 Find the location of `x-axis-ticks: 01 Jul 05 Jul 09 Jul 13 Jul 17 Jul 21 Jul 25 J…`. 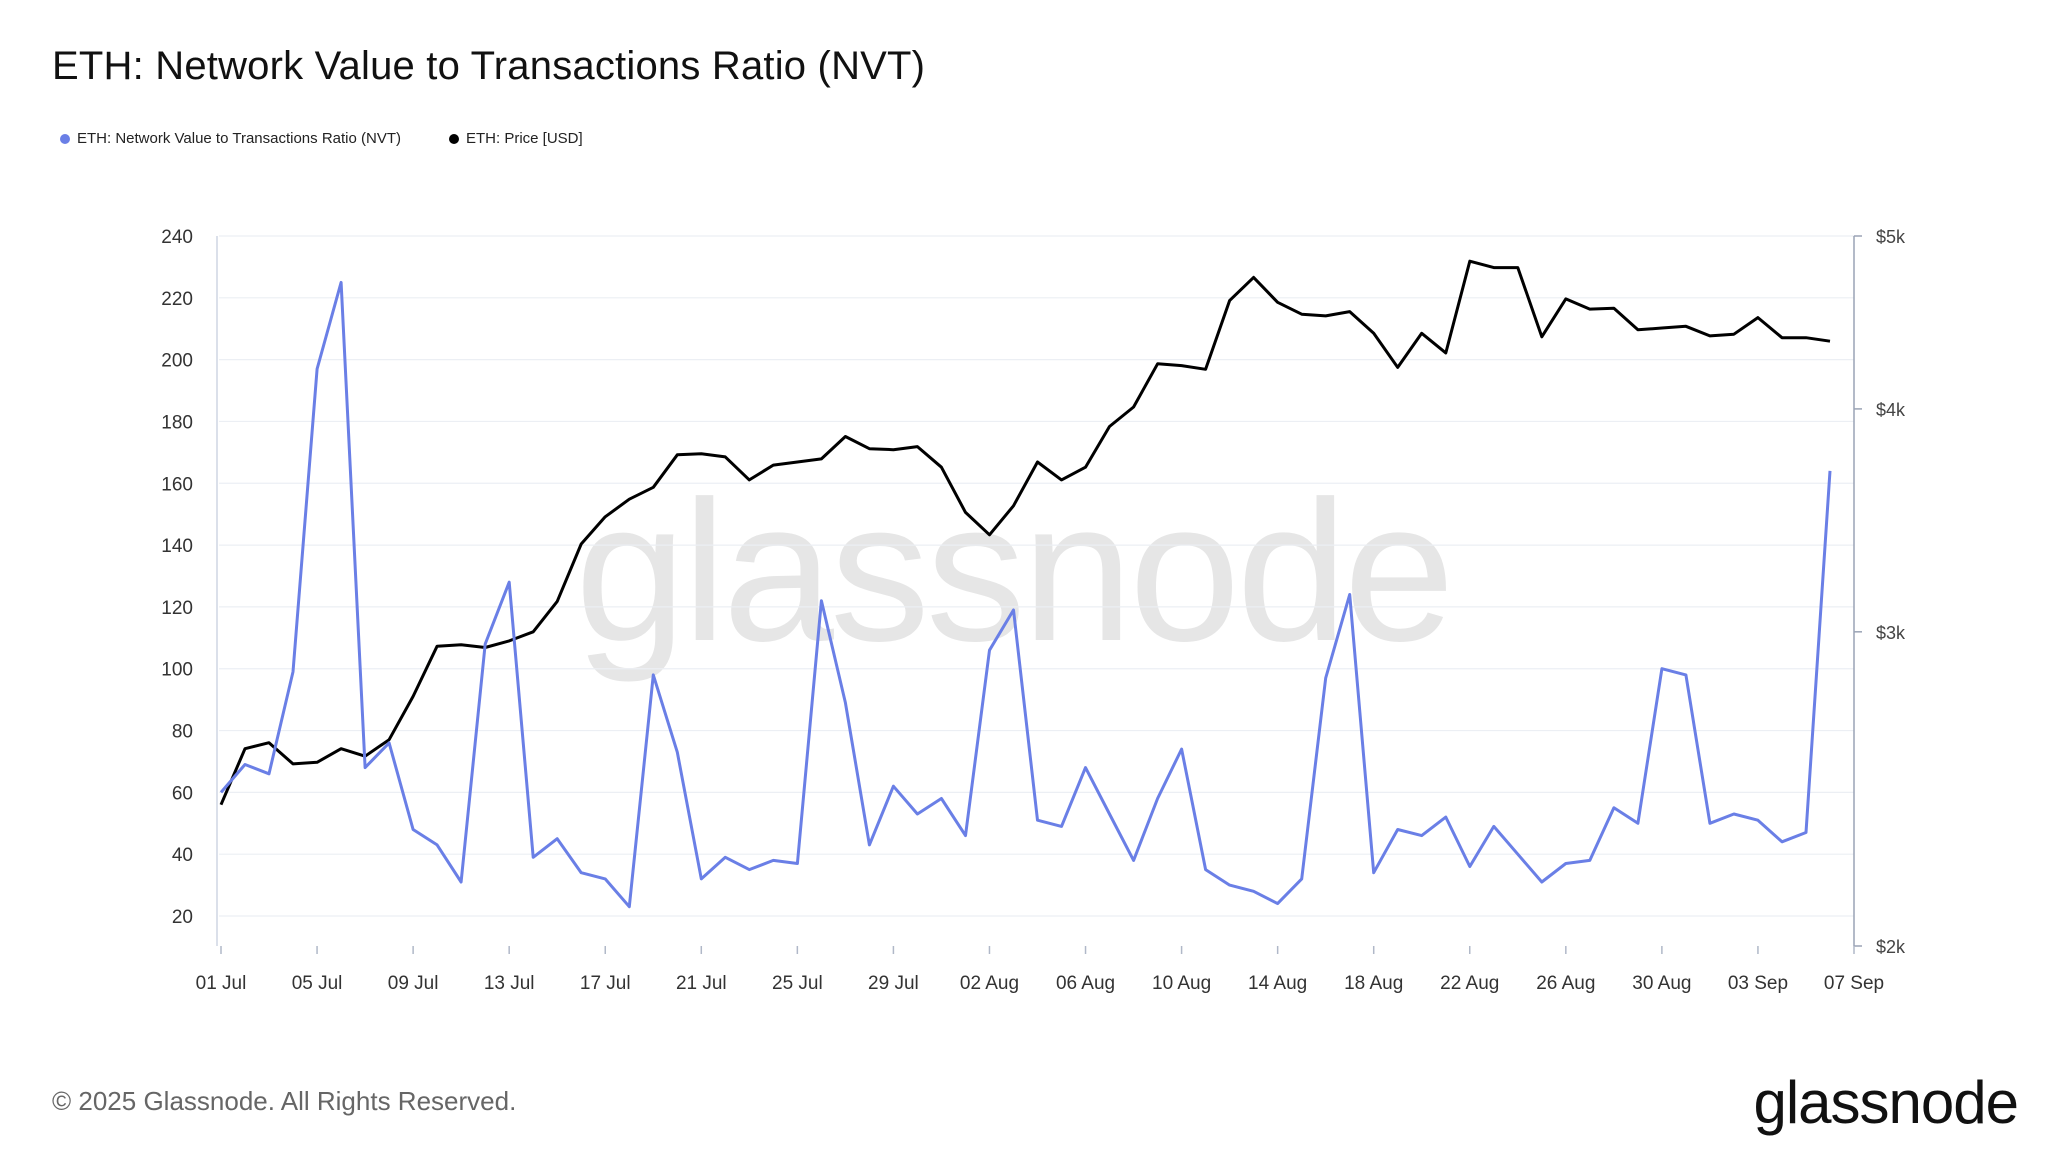

x-axis-ticks: 01 Jul 05 Jul 09 Jul 13 Jul 17 Jul 21 Jul 25 J… is located at coordinates (1040, 970).